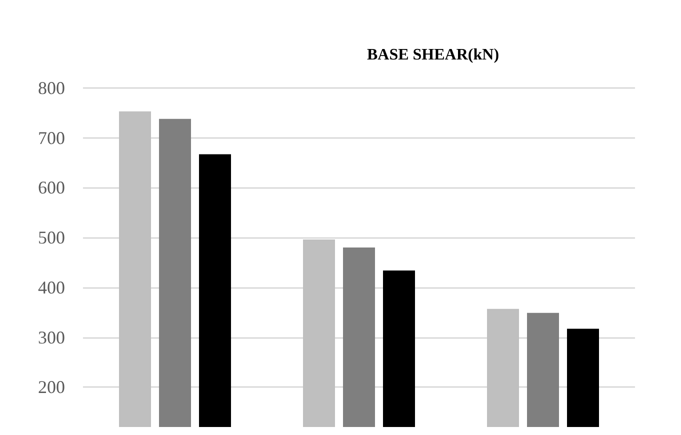  I want to click on chart-title: BASE SHEAR(kN), so click(433, 55).